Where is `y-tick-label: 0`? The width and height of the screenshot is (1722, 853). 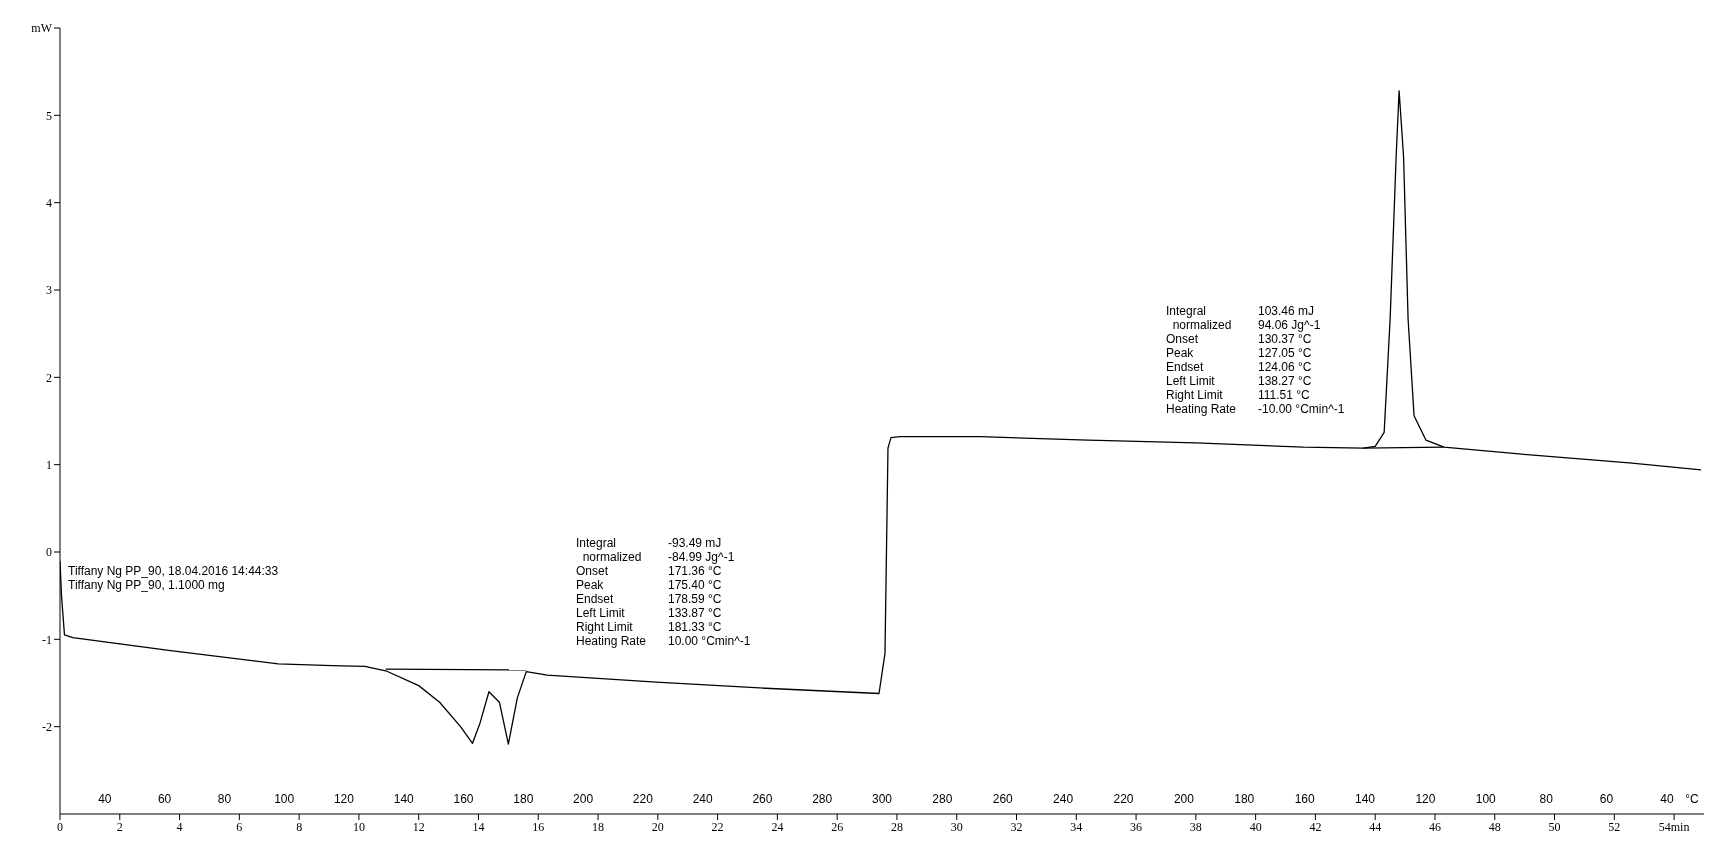
y-tick-label: 0 is located at coordinates (49, 552).